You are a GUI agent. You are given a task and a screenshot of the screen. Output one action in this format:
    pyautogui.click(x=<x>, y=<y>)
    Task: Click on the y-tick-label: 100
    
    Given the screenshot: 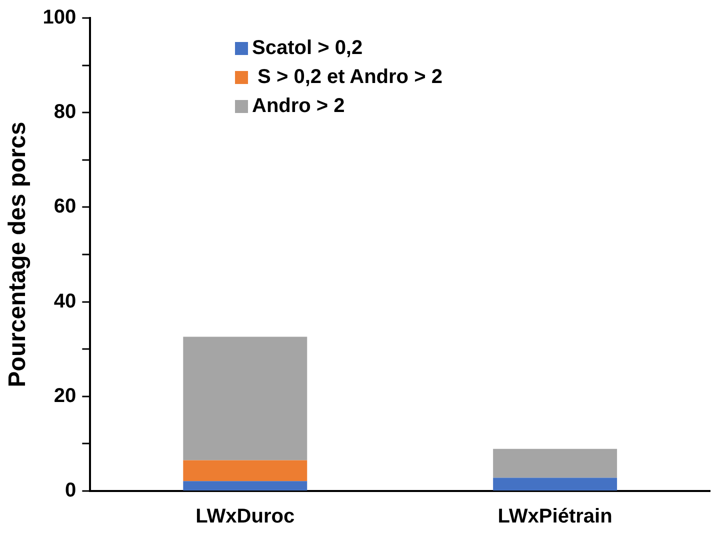 What is the action you would take?
    pyautogui.click(x=59, y=17)
    